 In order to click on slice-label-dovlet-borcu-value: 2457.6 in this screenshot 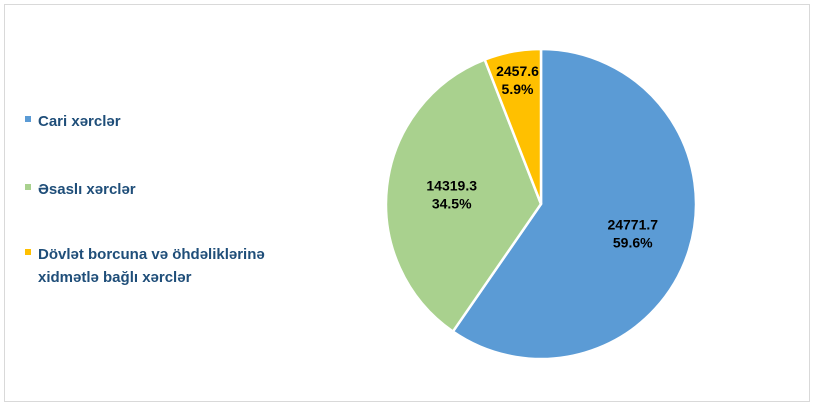, I will do `click(517, 71)`.